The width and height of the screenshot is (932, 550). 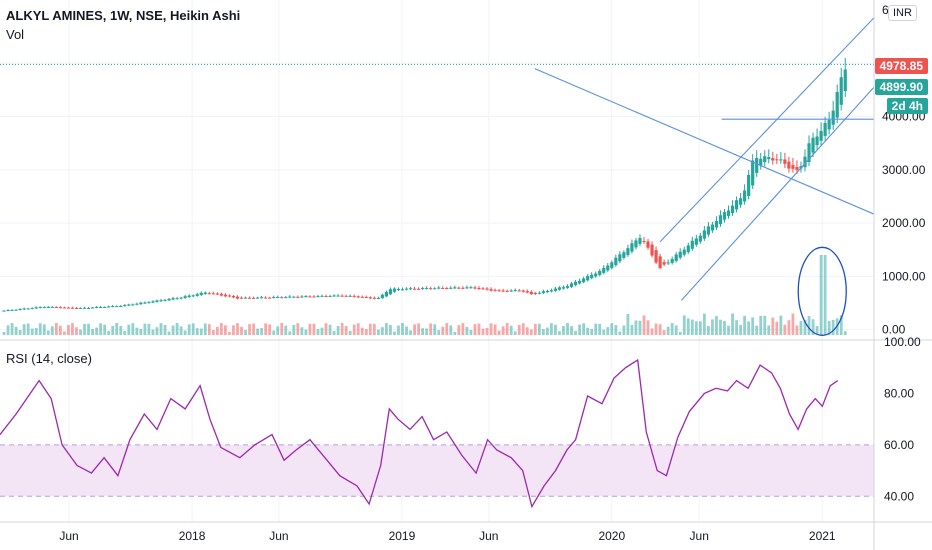 What do you see at coordinates (901, 87) in the screenshot?
I see `close-price-tag: 4899.90` at bounding box center [901, 87].